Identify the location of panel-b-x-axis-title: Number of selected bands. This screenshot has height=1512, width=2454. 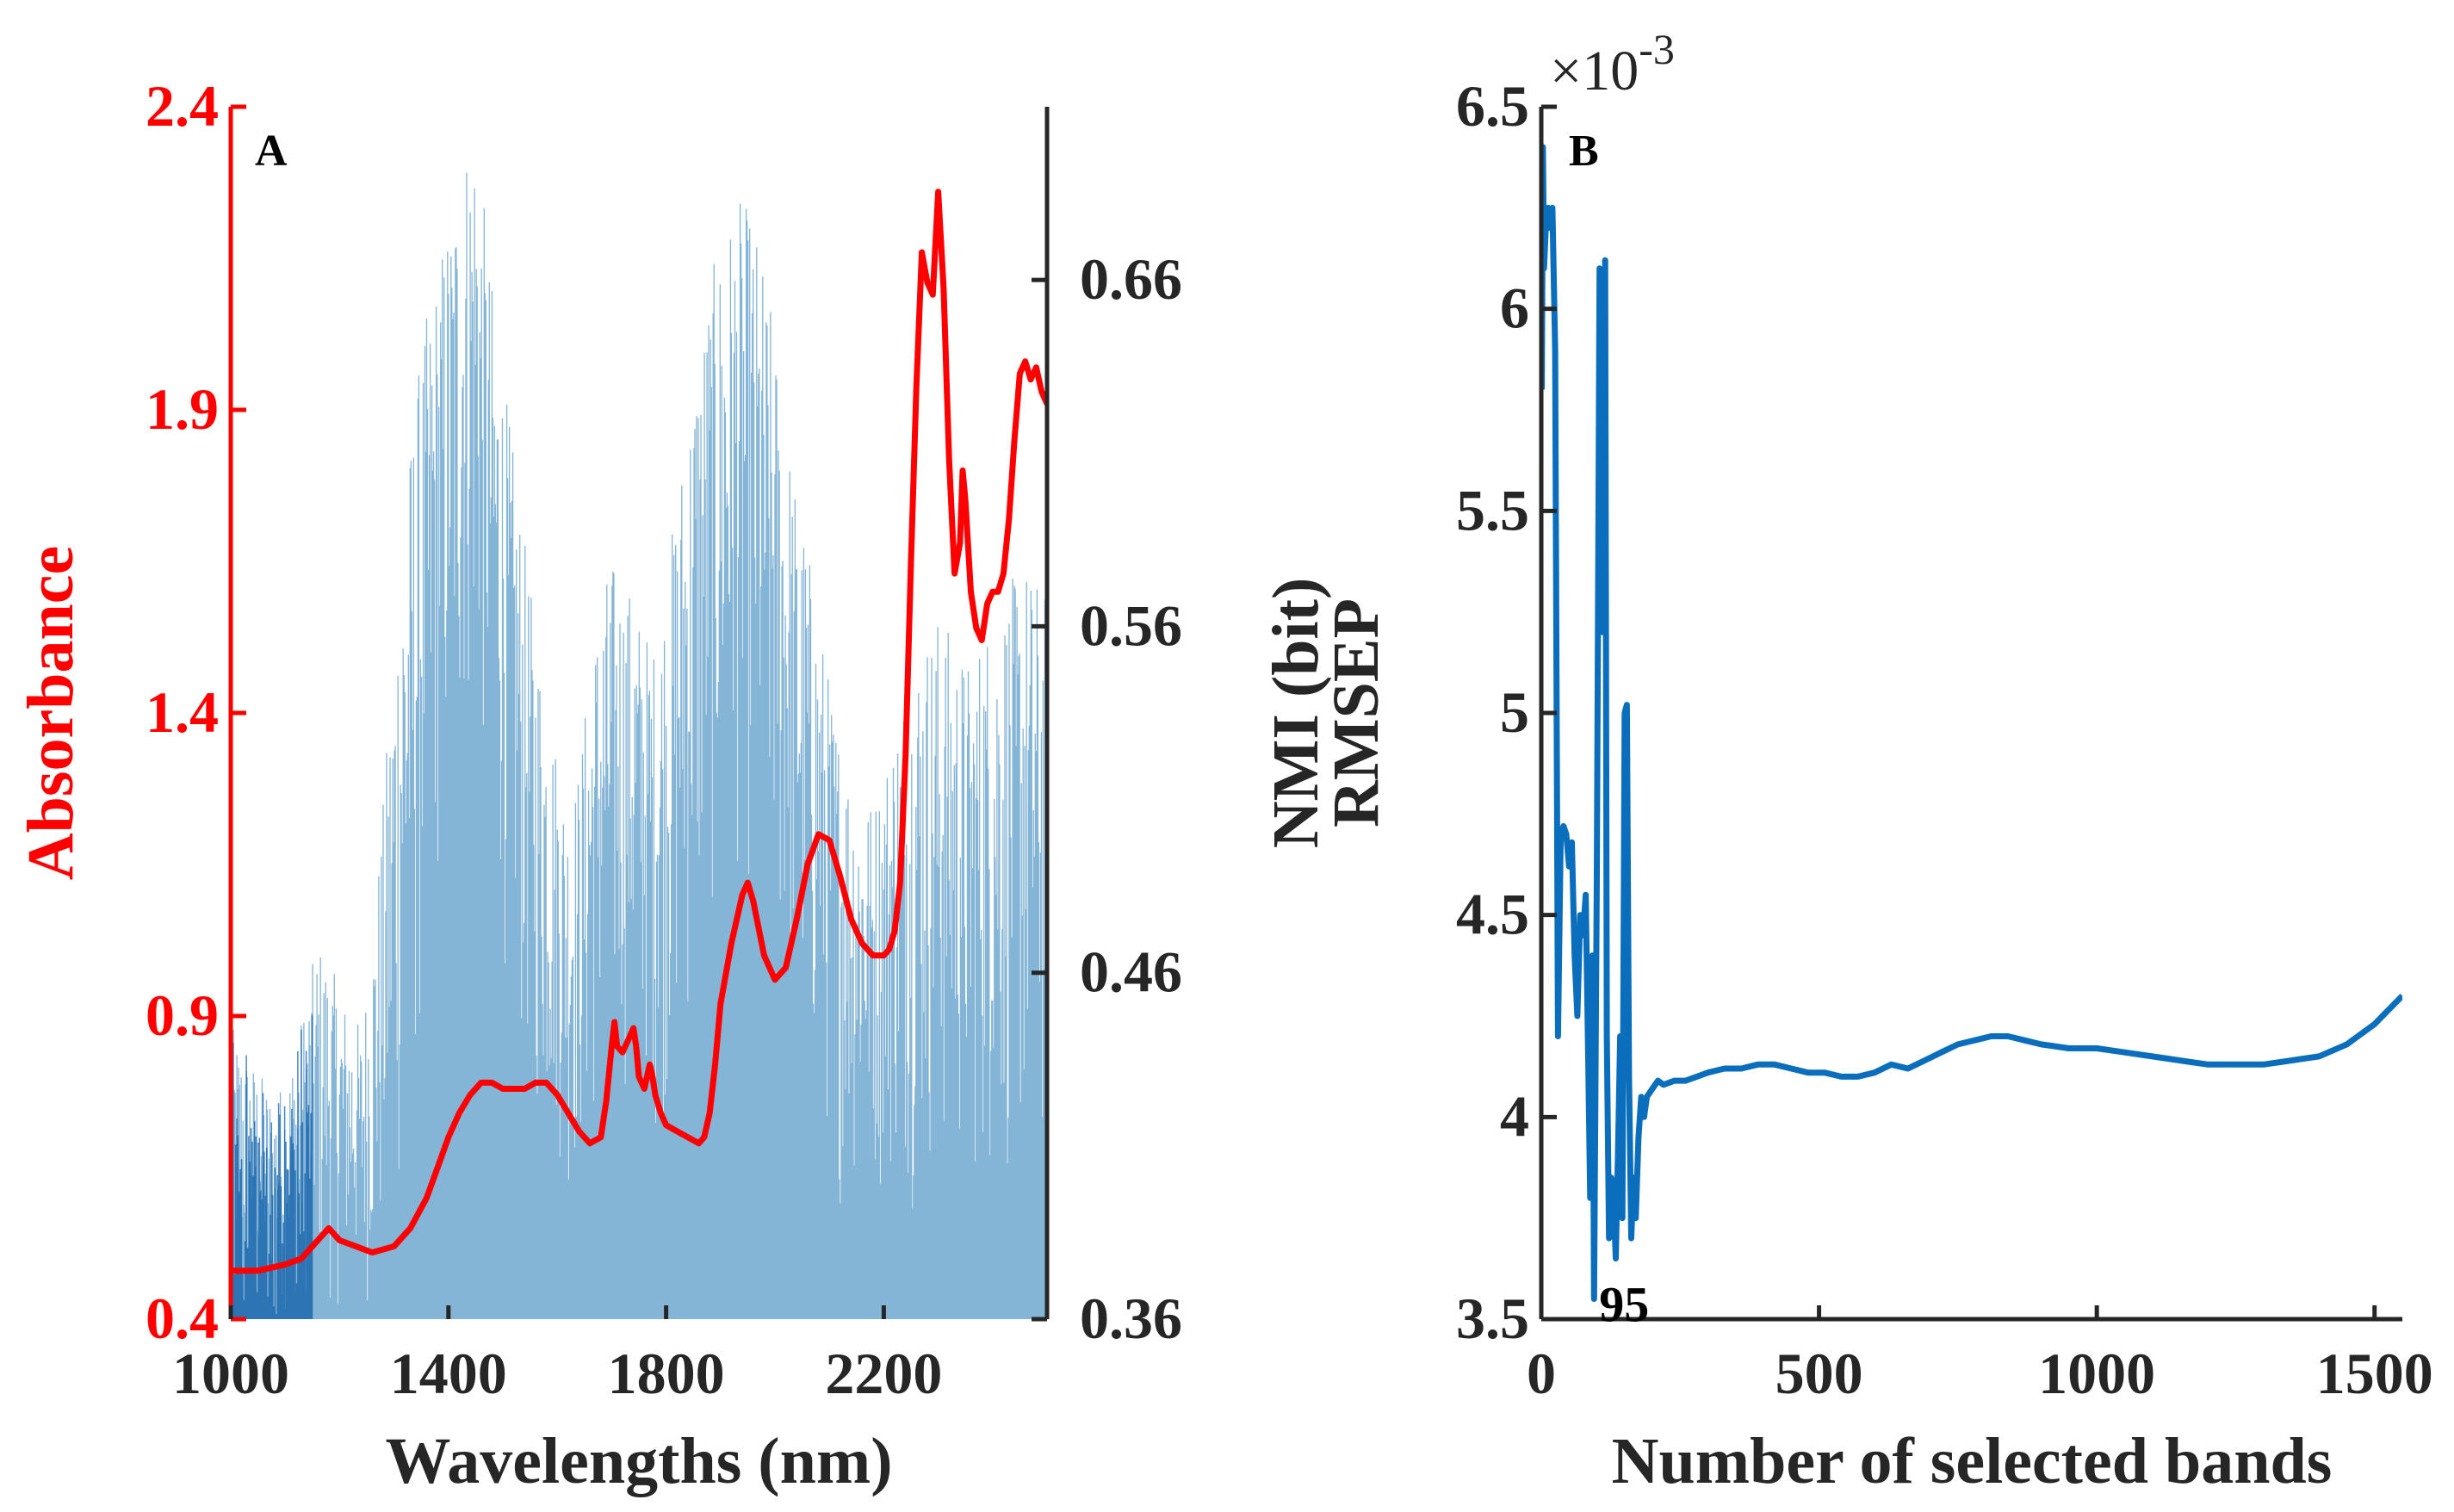
(1973, 1461).